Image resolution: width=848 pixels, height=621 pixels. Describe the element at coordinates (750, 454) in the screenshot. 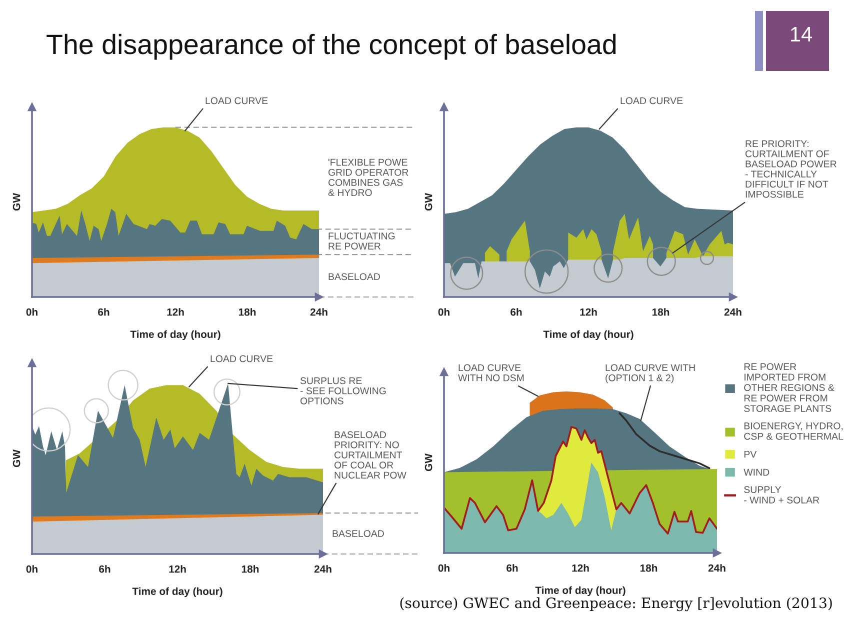

I see `legend-label: PV` at that location.